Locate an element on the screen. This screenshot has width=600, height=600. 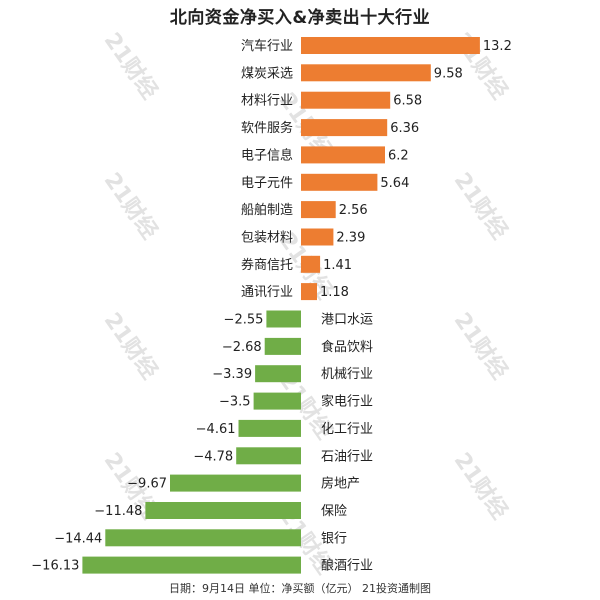
category-label: 电子信息 is located at coordinates (267, 155).